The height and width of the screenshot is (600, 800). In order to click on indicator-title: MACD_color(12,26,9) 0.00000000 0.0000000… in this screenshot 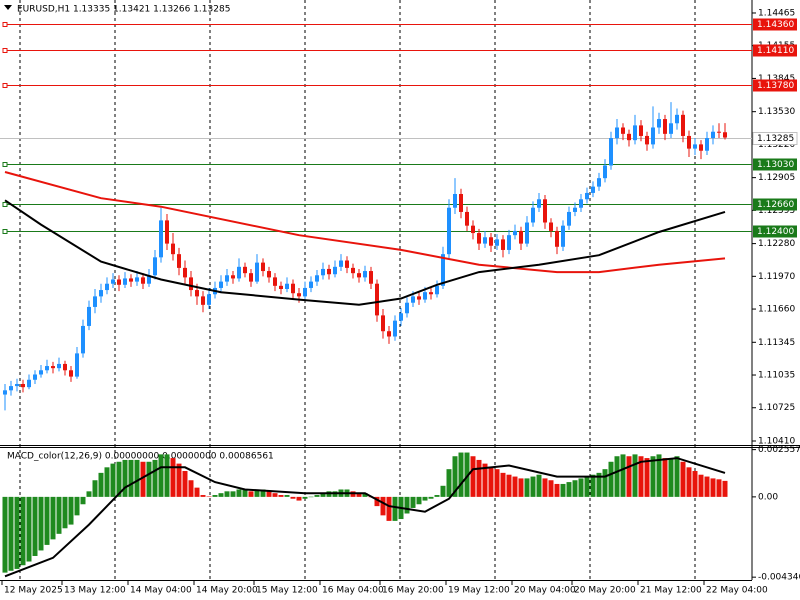, I will do `click(140, 457)`.